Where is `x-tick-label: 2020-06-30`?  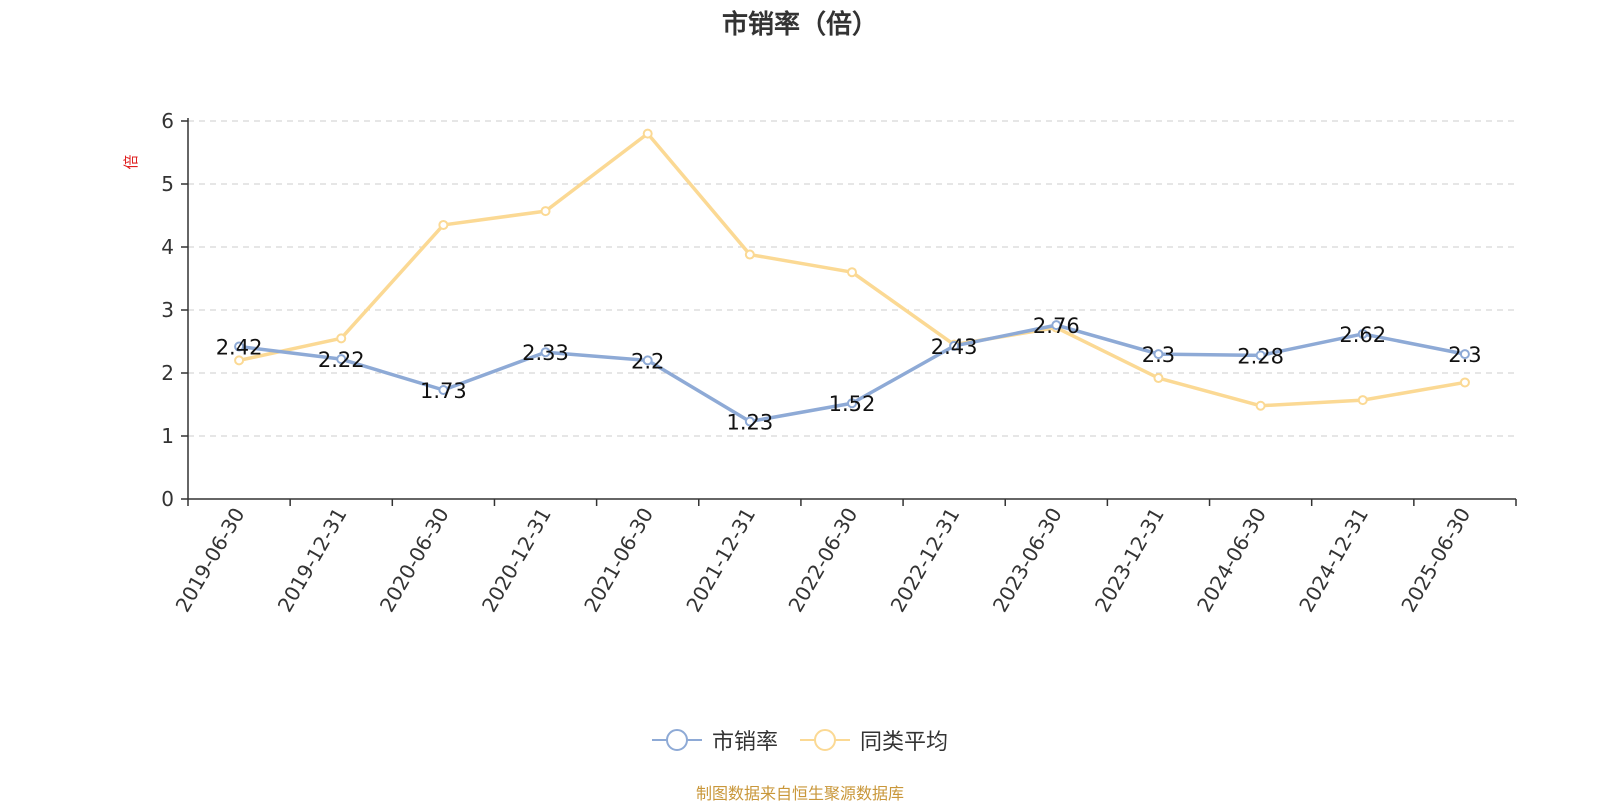 x-tick-label: 2020-06-30 is located at coordinates (414, 560).